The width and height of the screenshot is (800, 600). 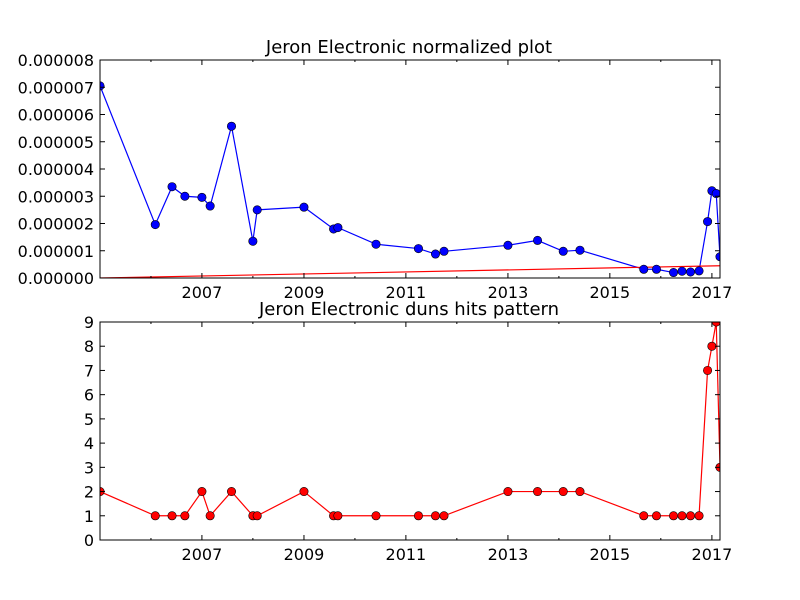 I want to click on y-tick-label: 0.000001, so click(x=56, y=251).